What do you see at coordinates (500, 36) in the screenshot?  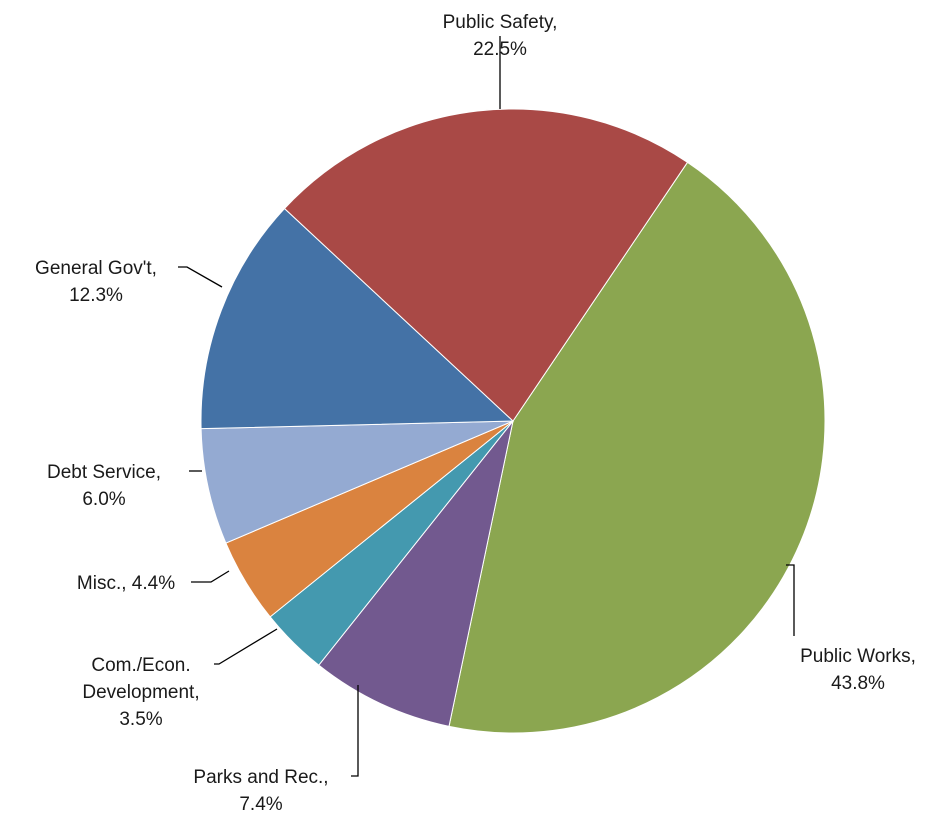 I see `data-label-public-safety: Public Safety, 22.5%` at bounding box center [500, 36].